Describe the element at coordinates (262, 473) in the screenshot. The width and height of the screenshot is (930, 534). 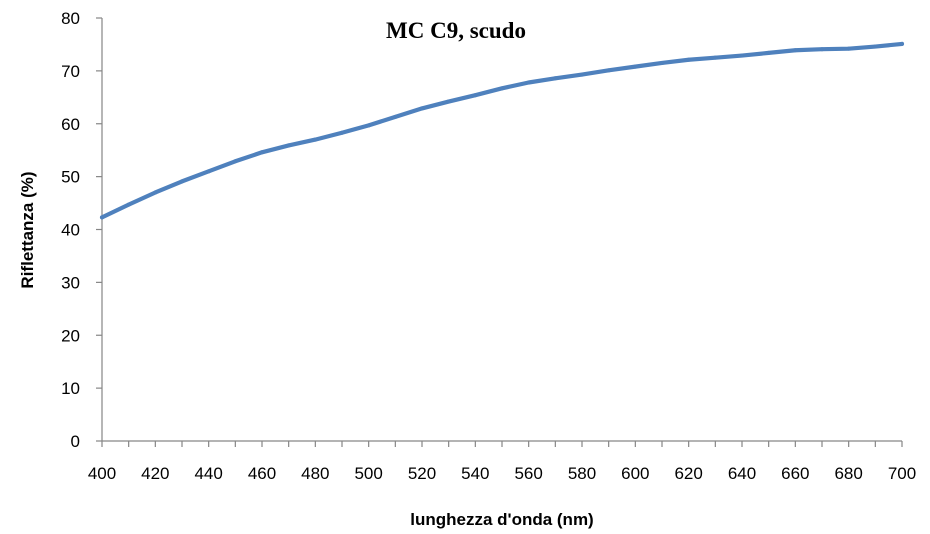
I see `x-tick-label: 460` at that location.